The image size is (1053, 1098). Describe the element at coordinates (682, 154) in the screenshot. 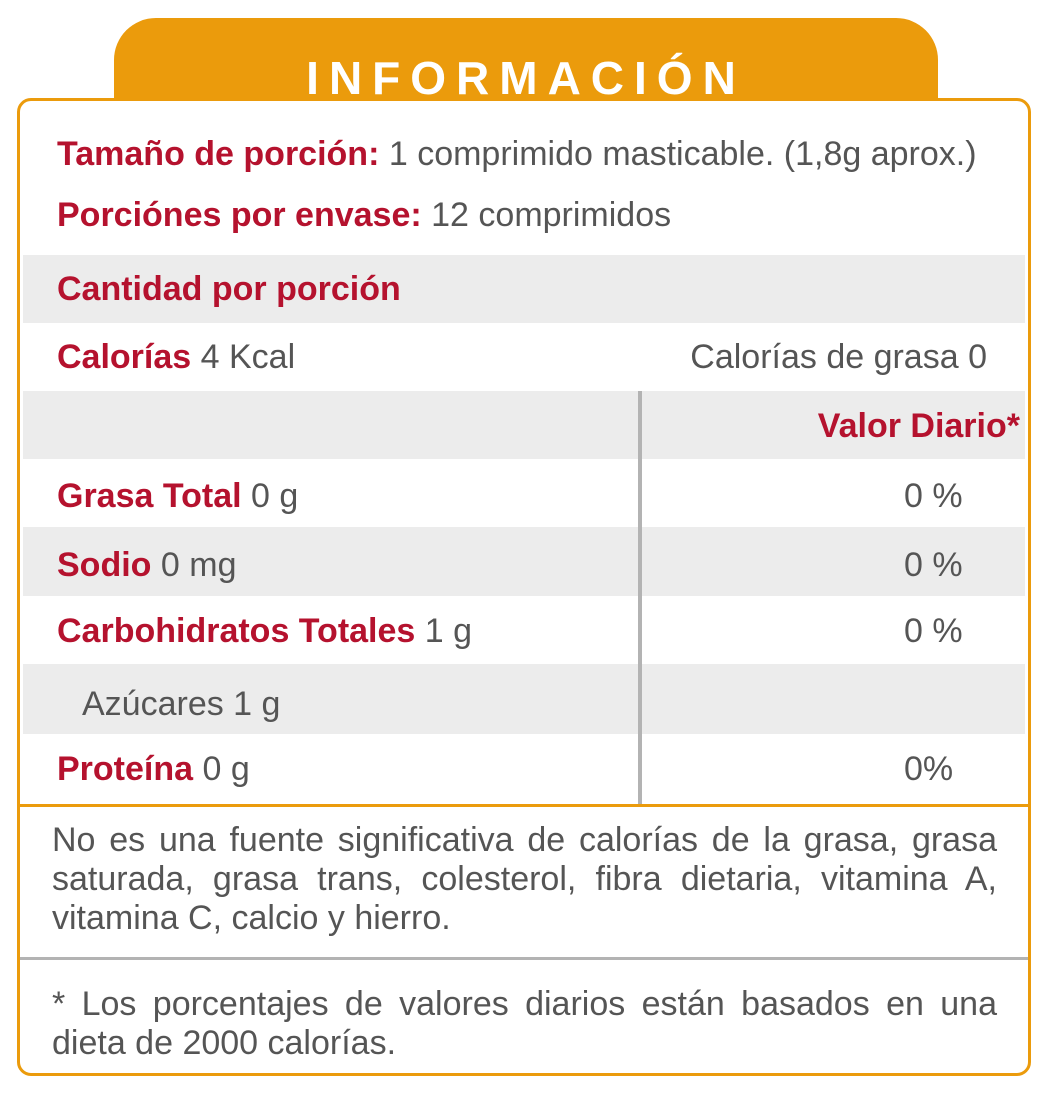

I see `serving-size-value: 1 comprimido masticable. (1,8g aprox.)` at that location.